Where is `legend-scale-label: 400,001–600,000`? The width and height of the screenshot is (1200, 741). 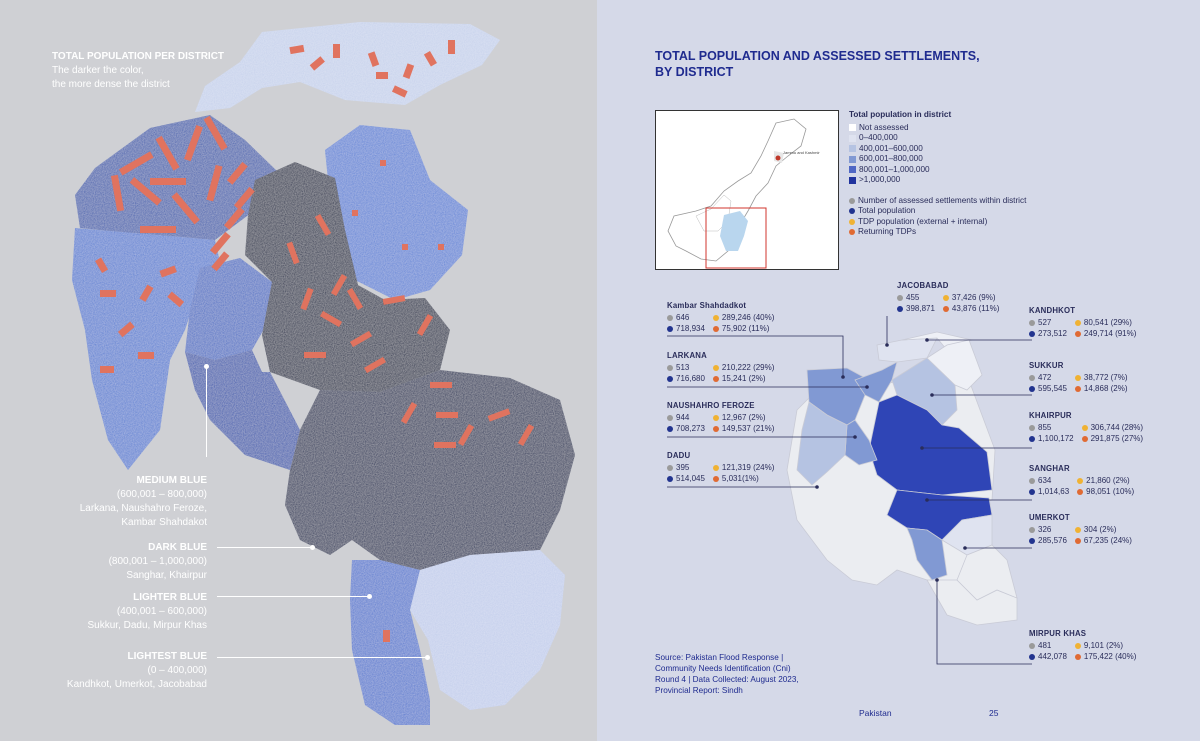 legend-scale-label: 400,001–600,000 is located at coordinates (891, 148).